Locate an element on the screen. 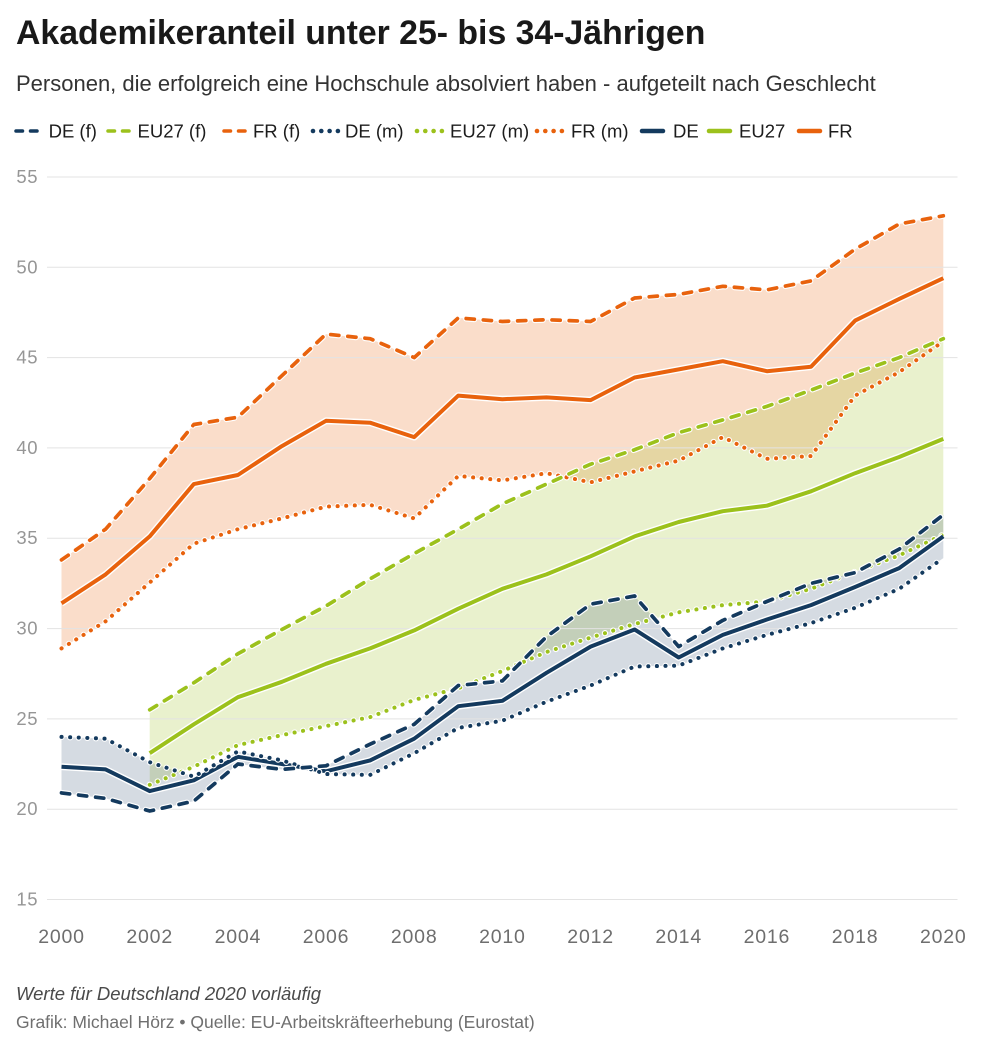 Image resolution: width=983 pixels, height=1053 pixels. svg-text: DE is located at coordinates (686, 131).